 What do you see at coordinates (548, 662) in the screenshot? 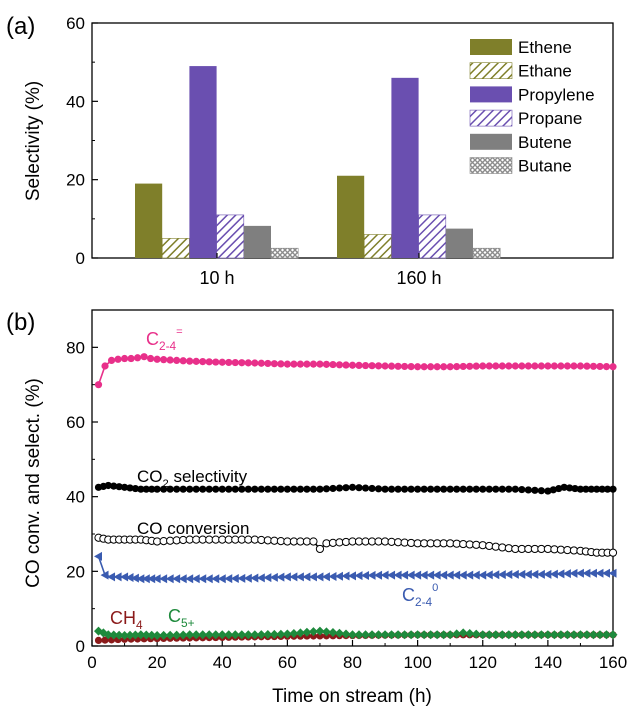
I see `x-tick-label-b: 140` at bounding box center [548, 662].